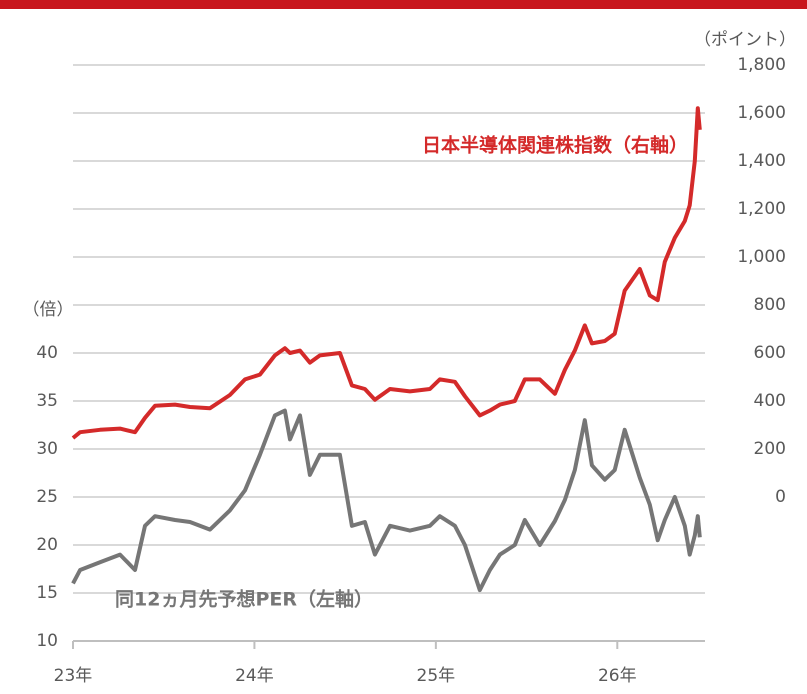 The height and width of the screenshot is (694, 807). I want to click on y2-tick-label: 1,400, so click(761, 161).